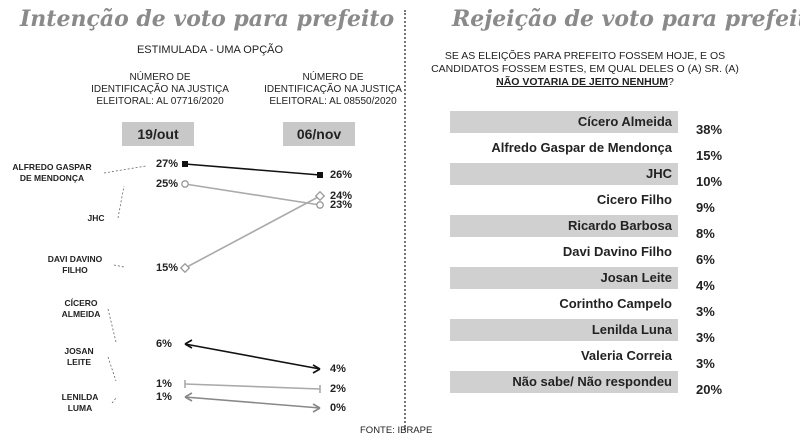 The width and height of the screenshot is (800, 443). What do you see at coordinates (81, 314) in the screenshot?
I see `candidate-label-line: ALMEIDA` at bounding box center [81, 314].